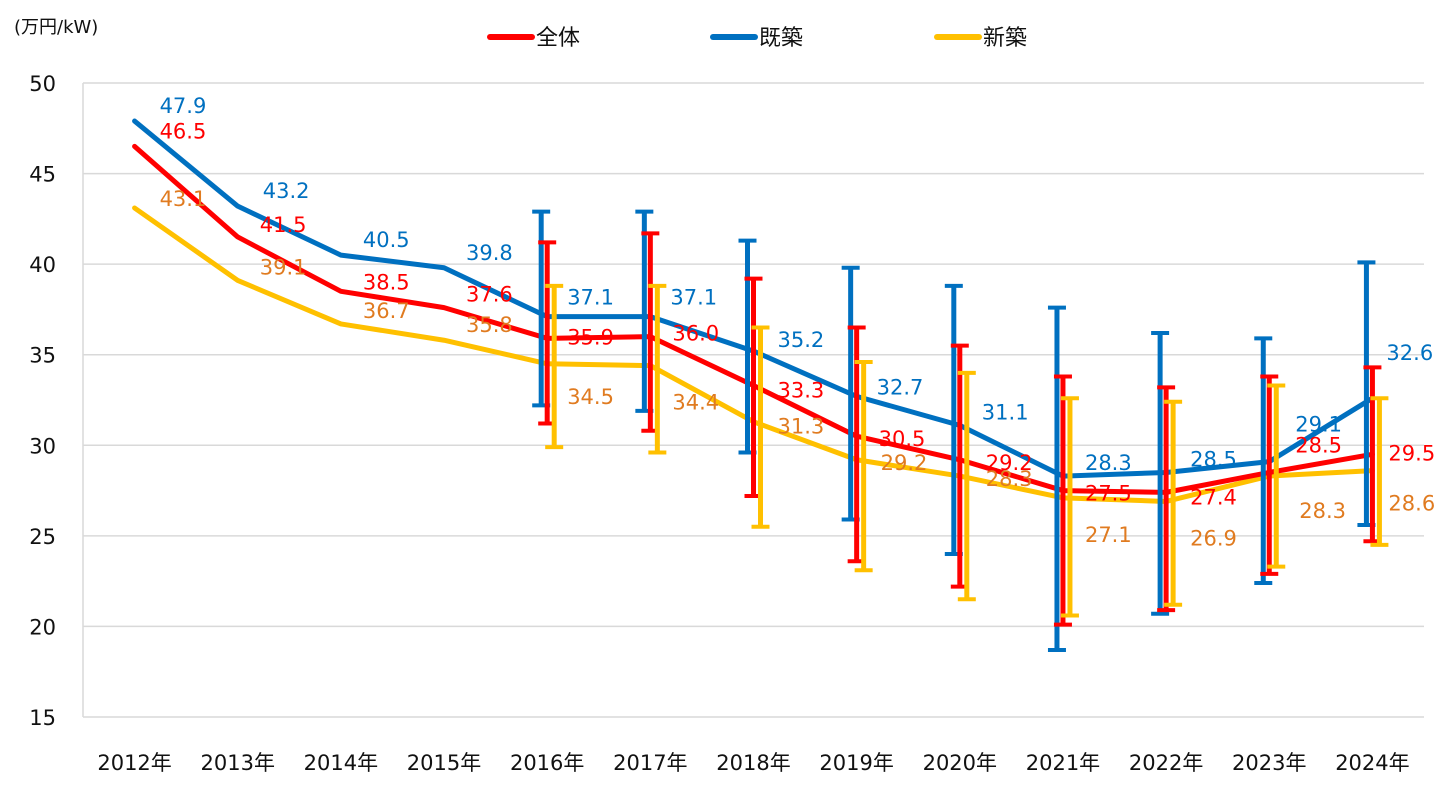 The height and width of the screenshot is (806, 1456). I want to click on data-label: 27.1, so click(1108, 535).